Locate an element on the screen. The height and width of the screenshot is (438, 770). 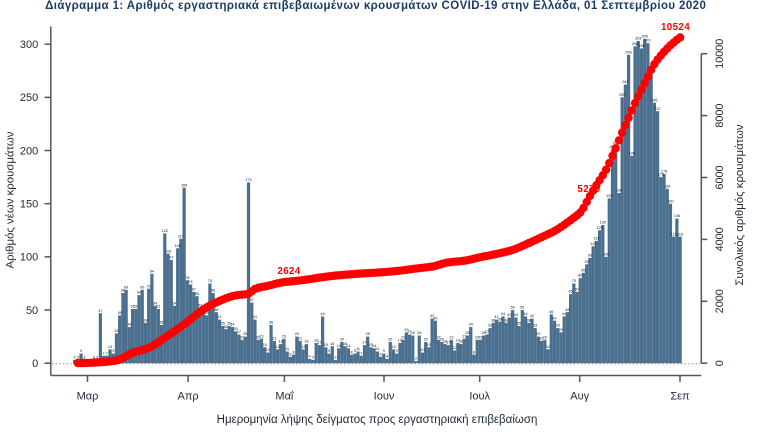
svg-text: 26 is located at coordinates (413, 333).